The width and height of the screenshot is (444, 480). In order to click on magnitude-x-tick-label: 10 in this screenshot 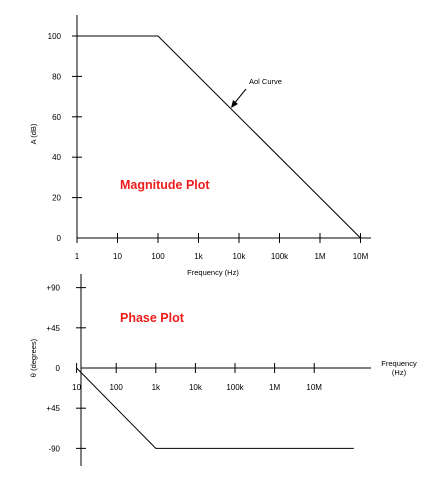, I will do `click(117, 256)`.